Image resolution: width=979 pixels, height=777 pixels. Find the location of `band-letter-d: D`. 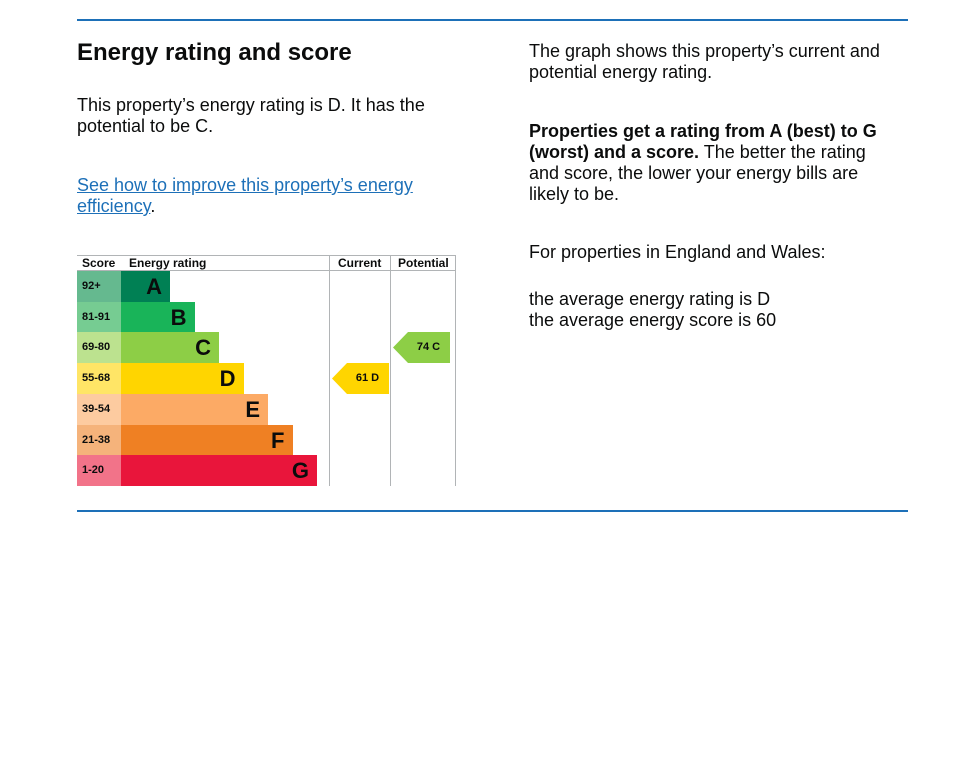

band-letter-d: D is located at coordinates (227, 379).